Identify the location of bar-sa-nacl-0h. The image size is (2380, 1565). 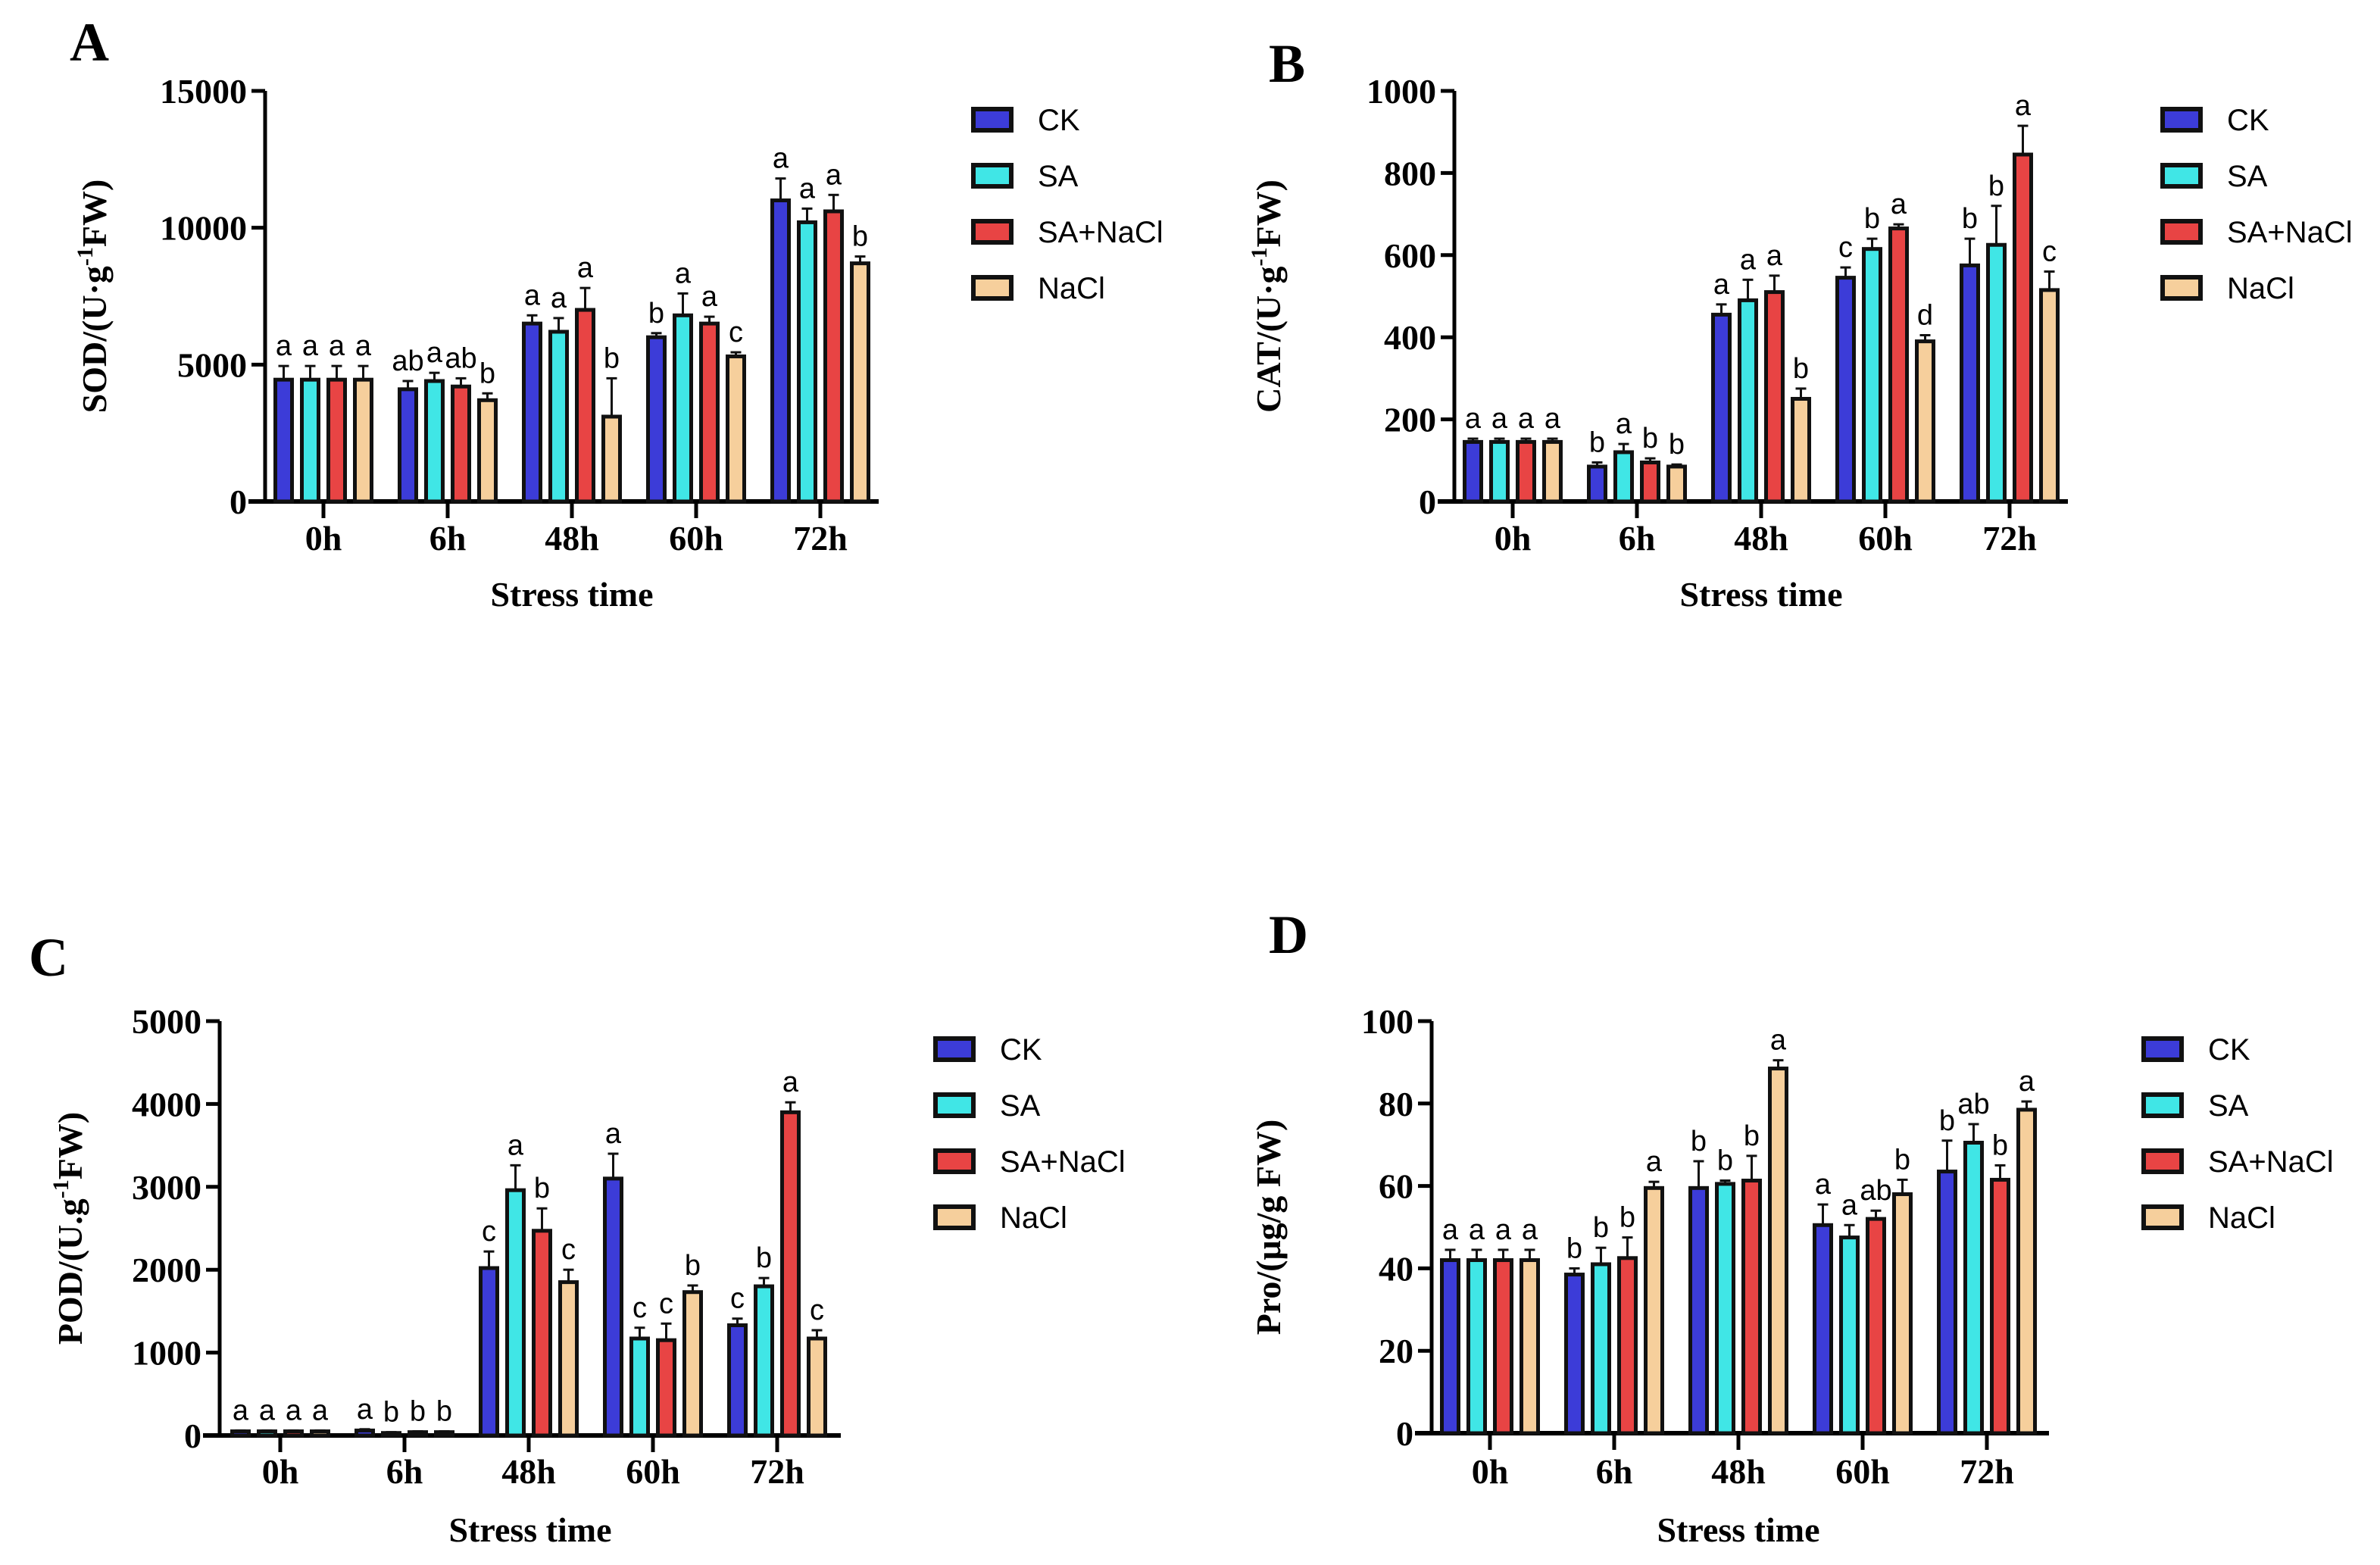
(293, 1434).